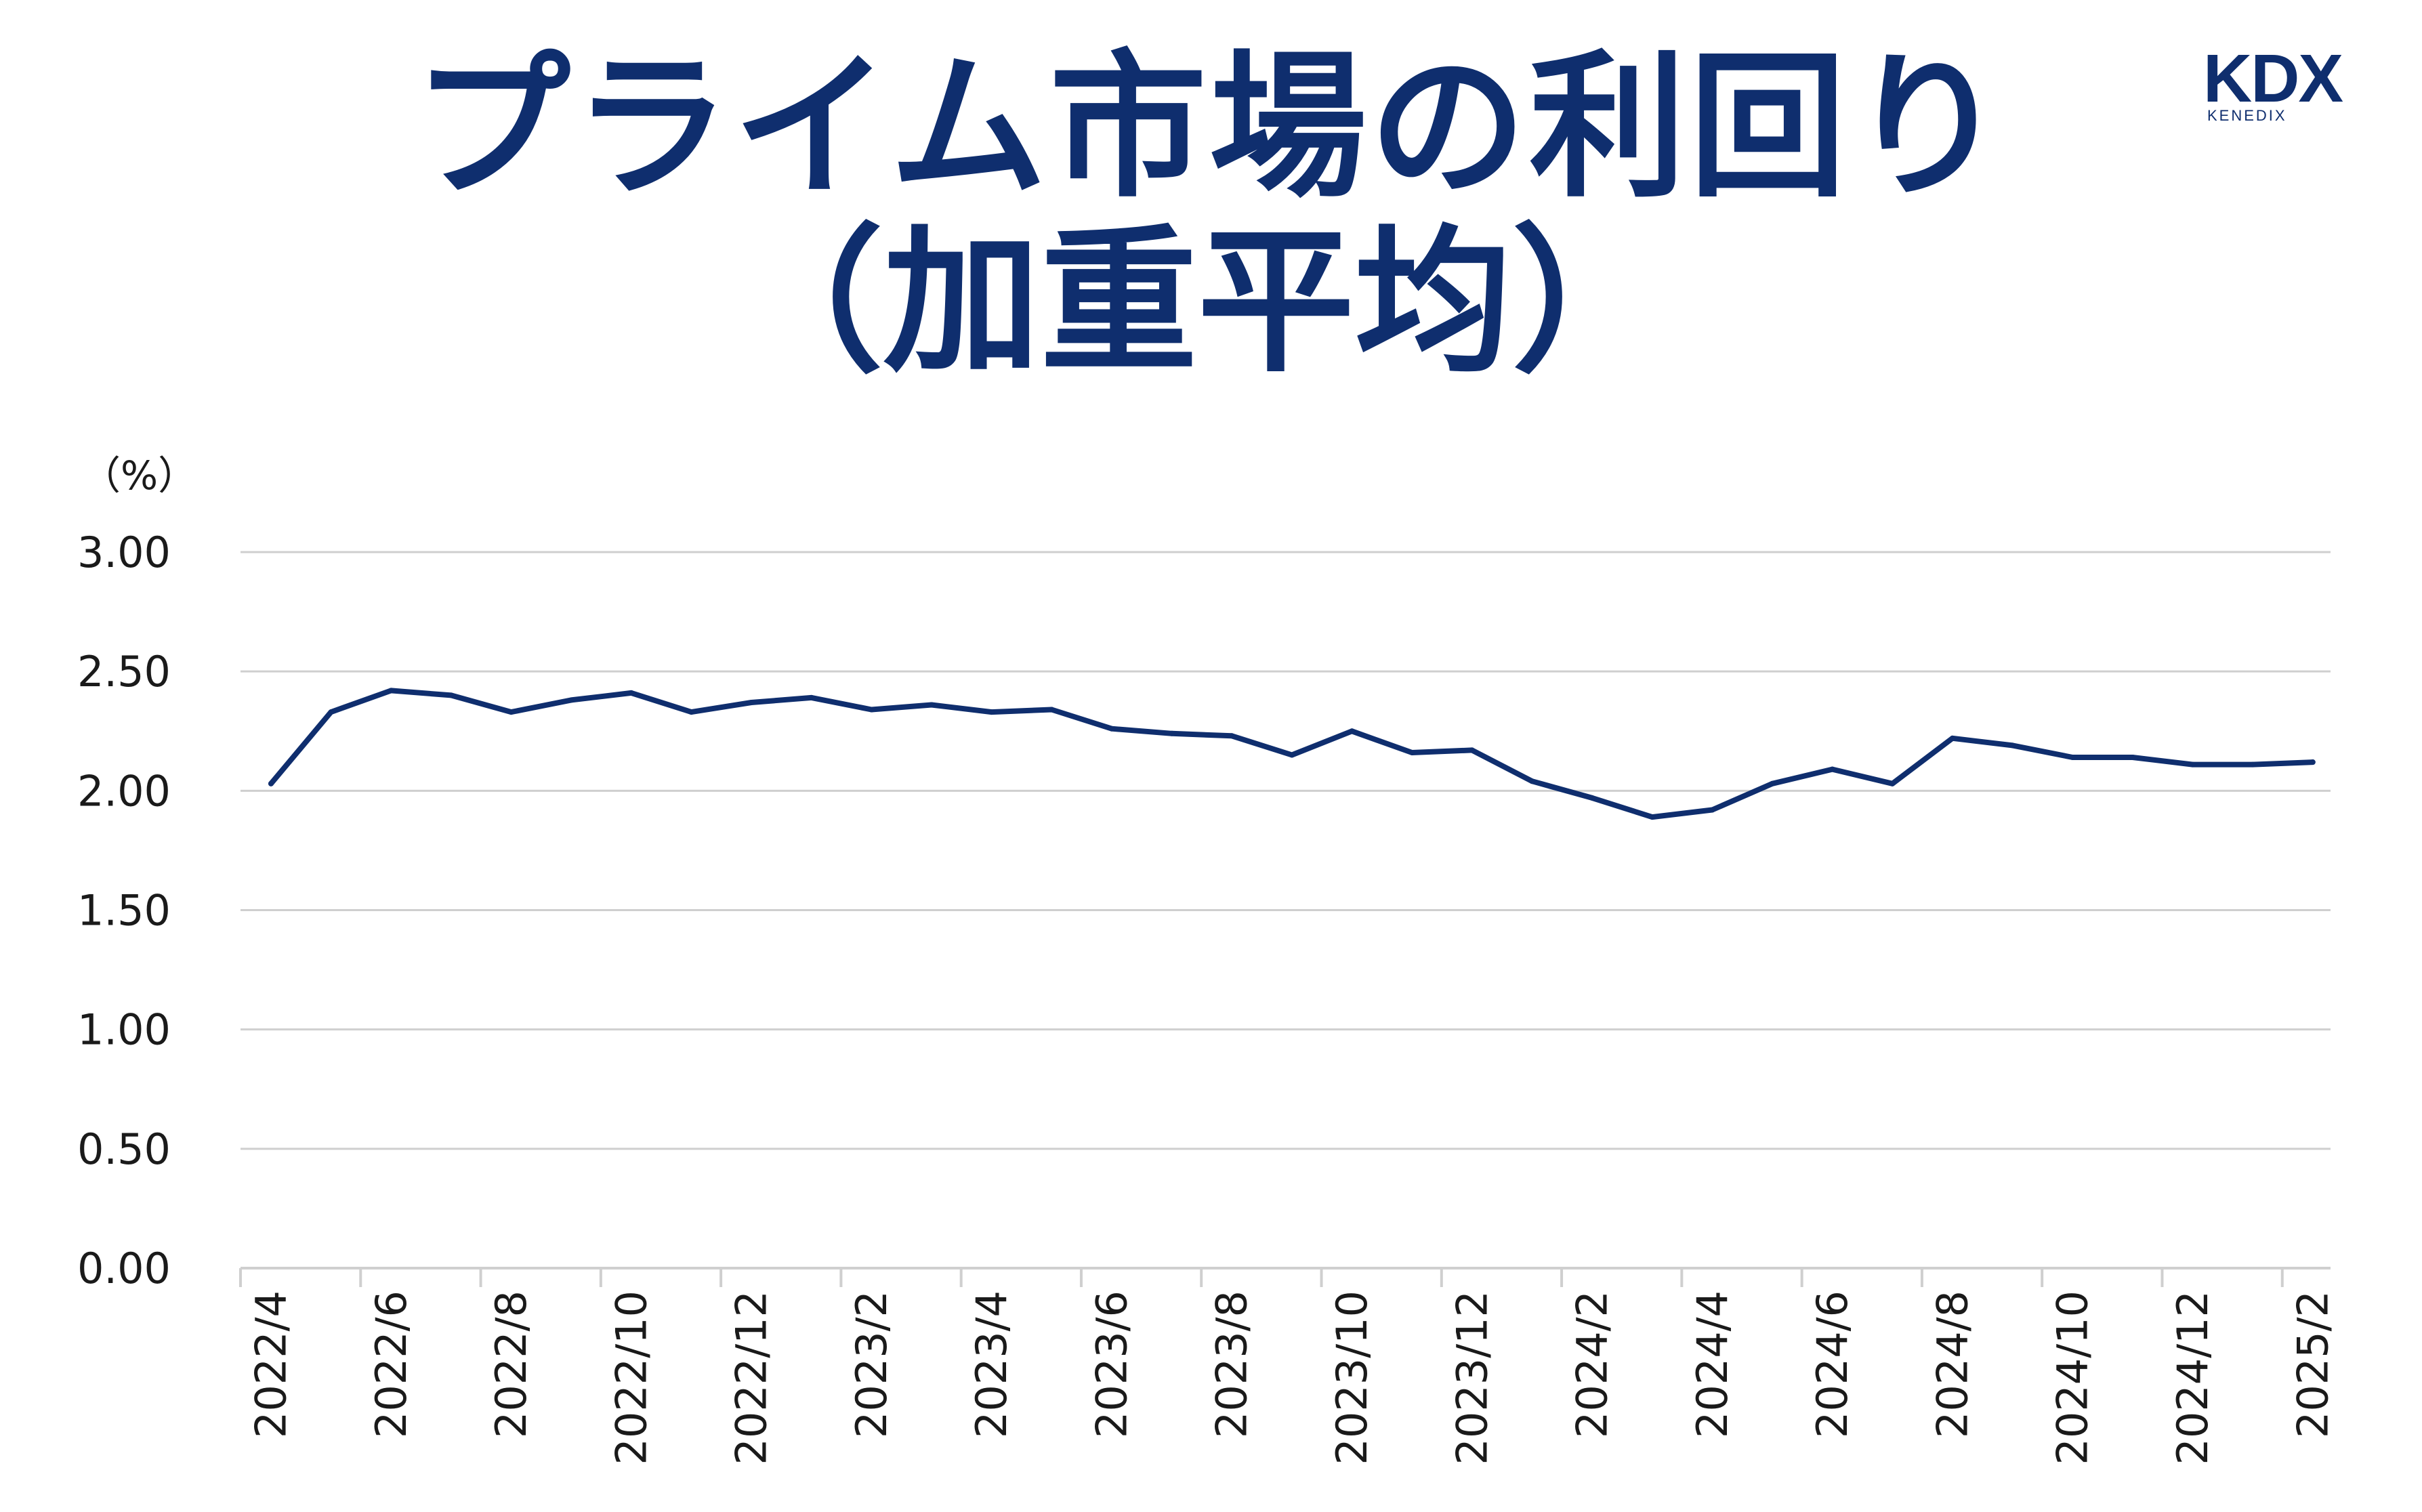 The height and width of the screenshot is (1512, 2422). Describe the element at coordinates (124, 552) in the screenshot. I see `y-tick-label: 3.00` at that location.